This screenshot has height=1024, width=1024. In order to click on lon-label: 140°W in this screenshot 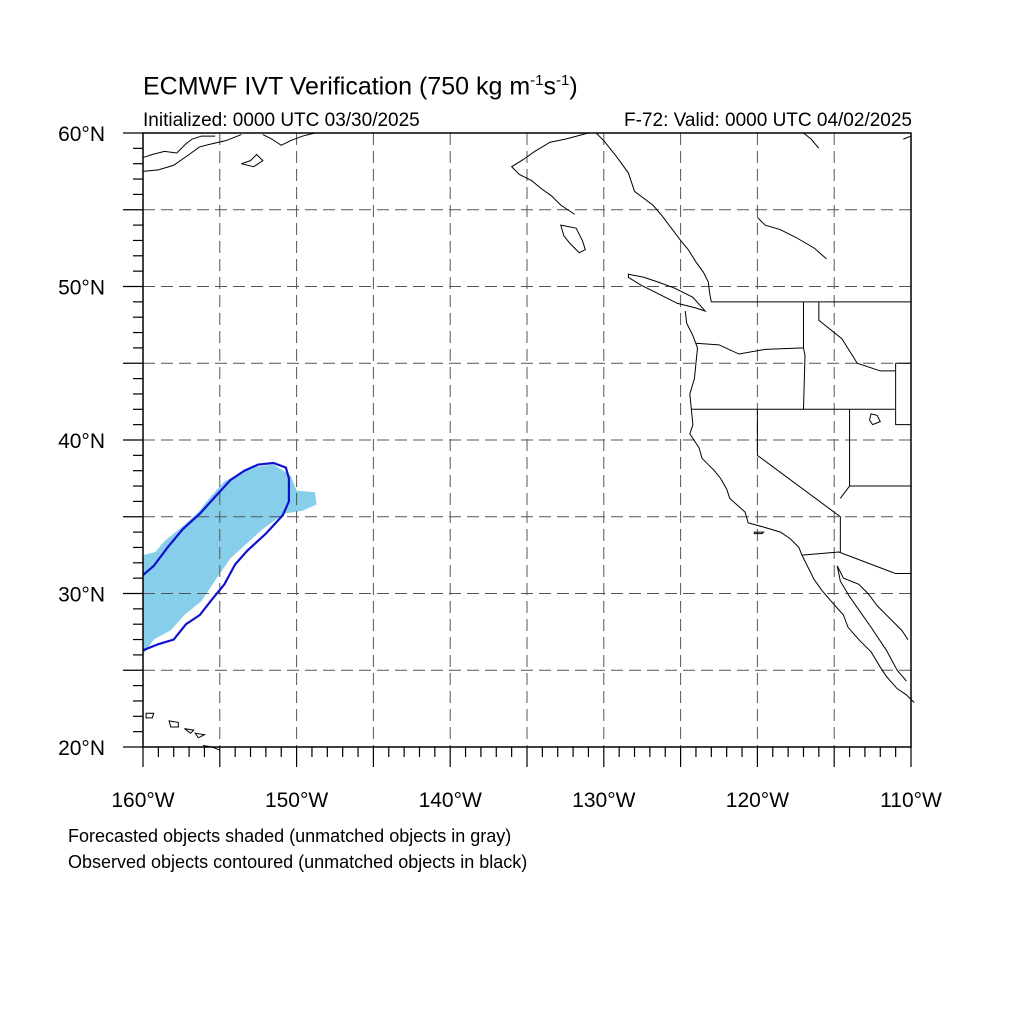, I will do `click(450, 800)`.